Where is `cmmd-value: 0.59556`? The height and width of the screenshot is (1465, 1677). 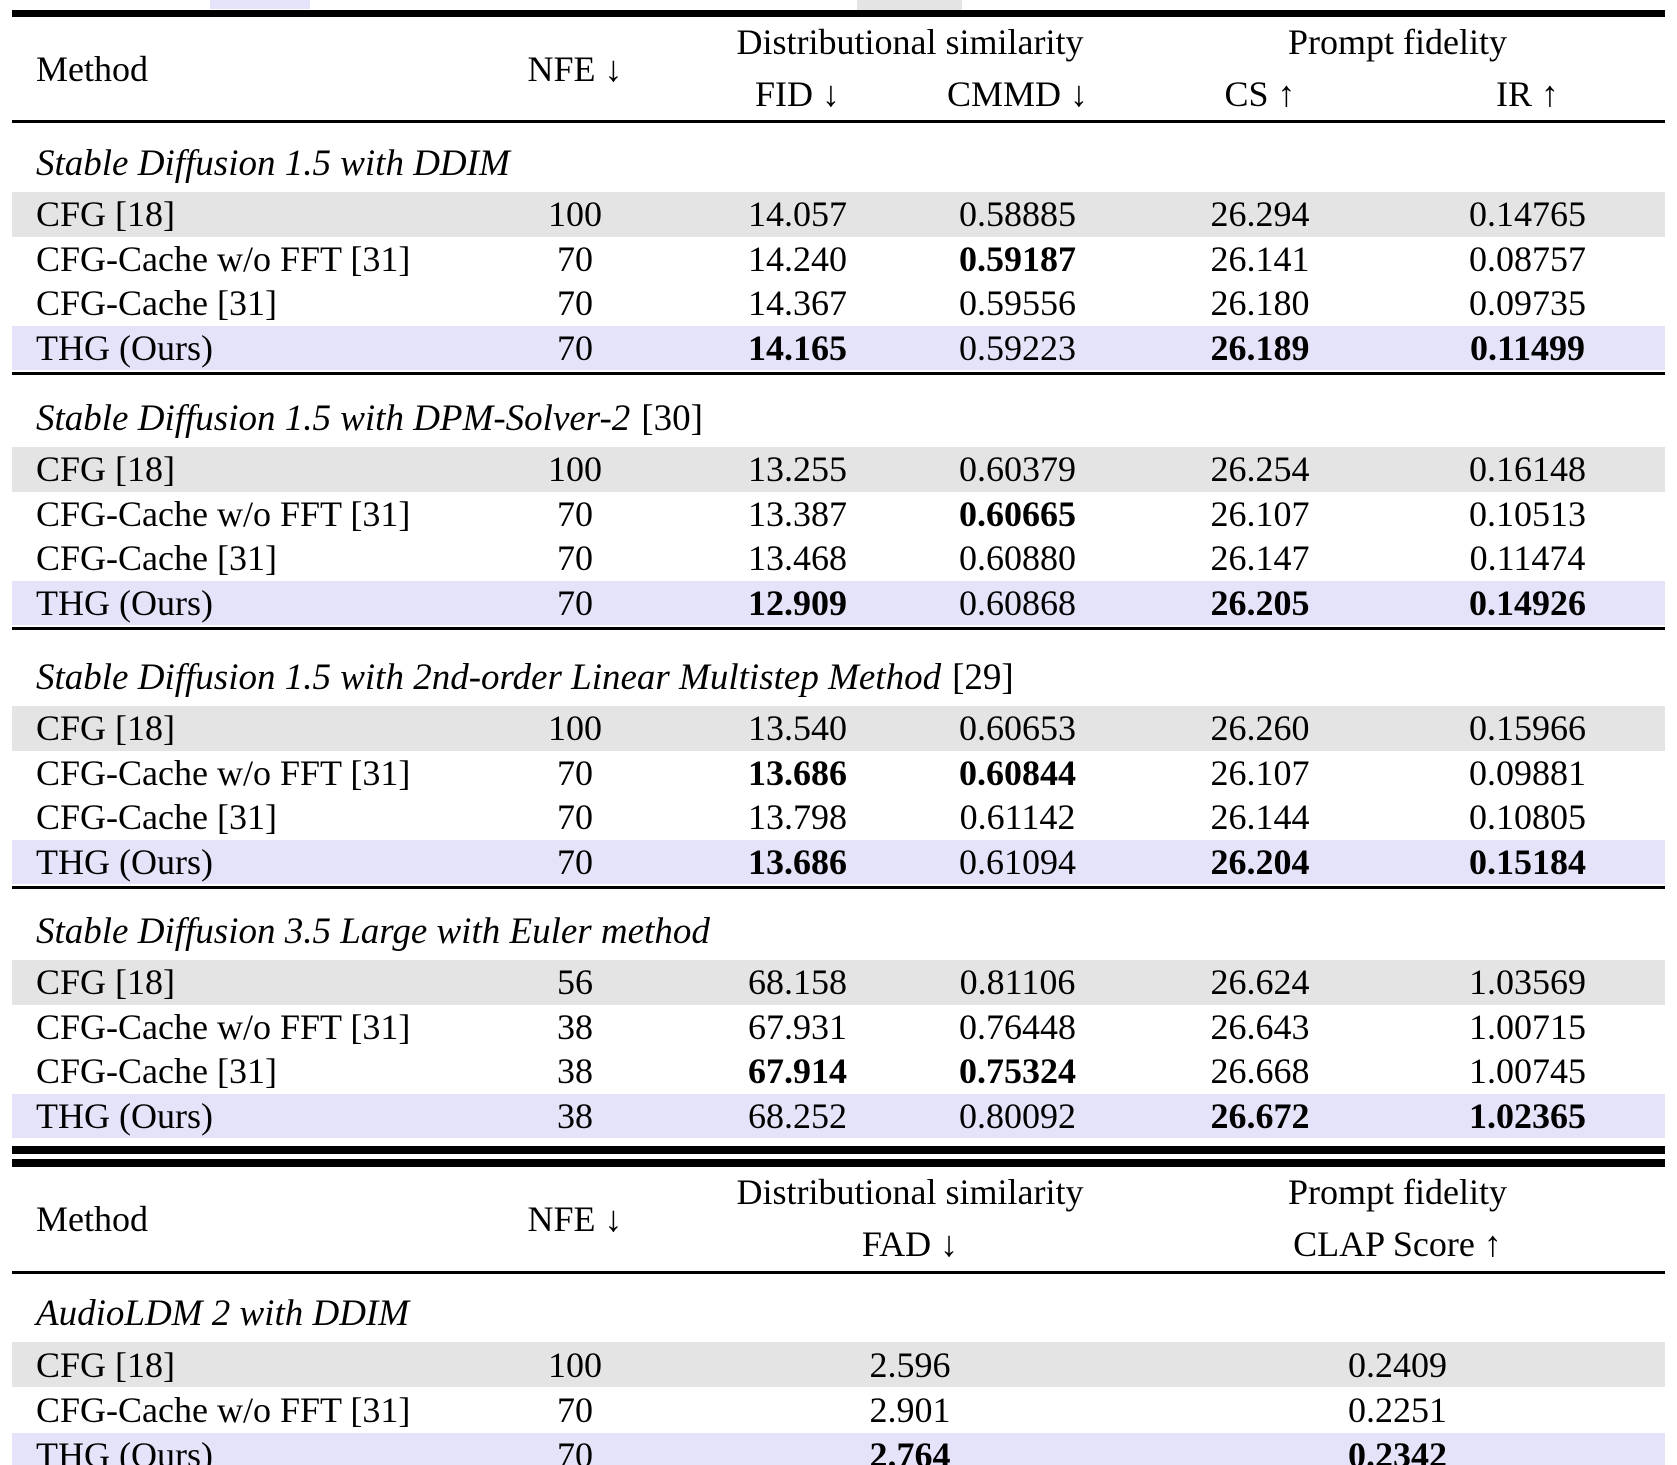 cmmd-value: 0.59556 is located at coordinates (1017, 303).